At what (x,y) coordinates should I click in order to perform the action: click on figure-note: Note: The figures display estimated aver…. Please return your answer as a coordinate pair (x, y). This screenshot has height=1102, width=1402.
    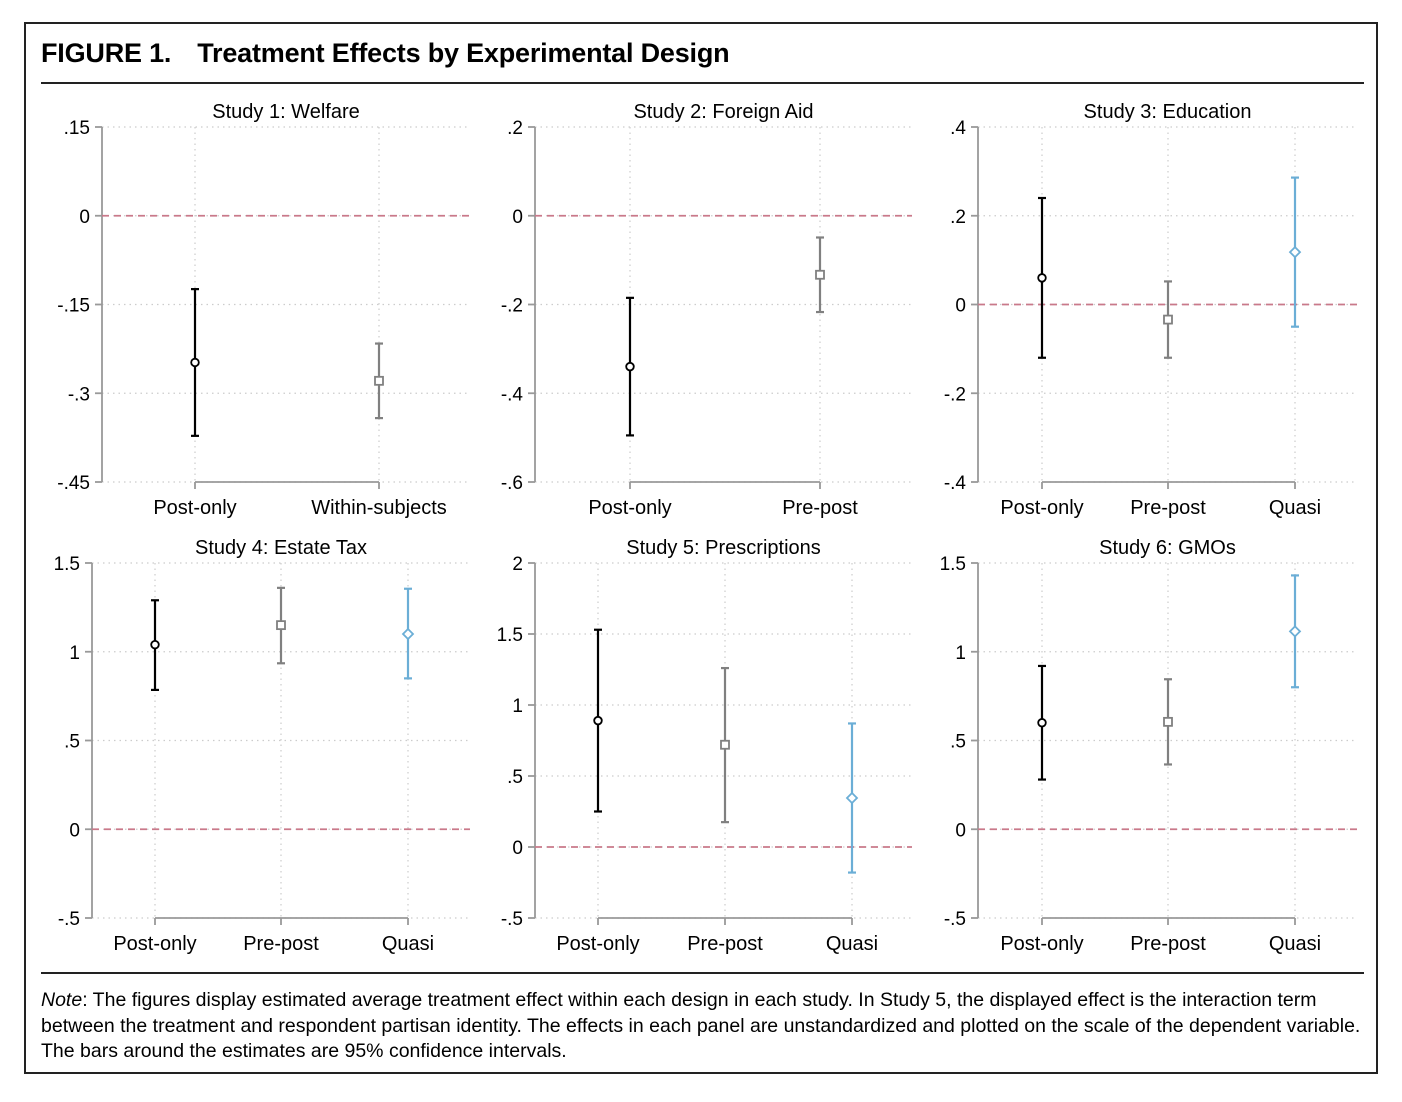
    Looking at the image, I should click on (706, 1026).